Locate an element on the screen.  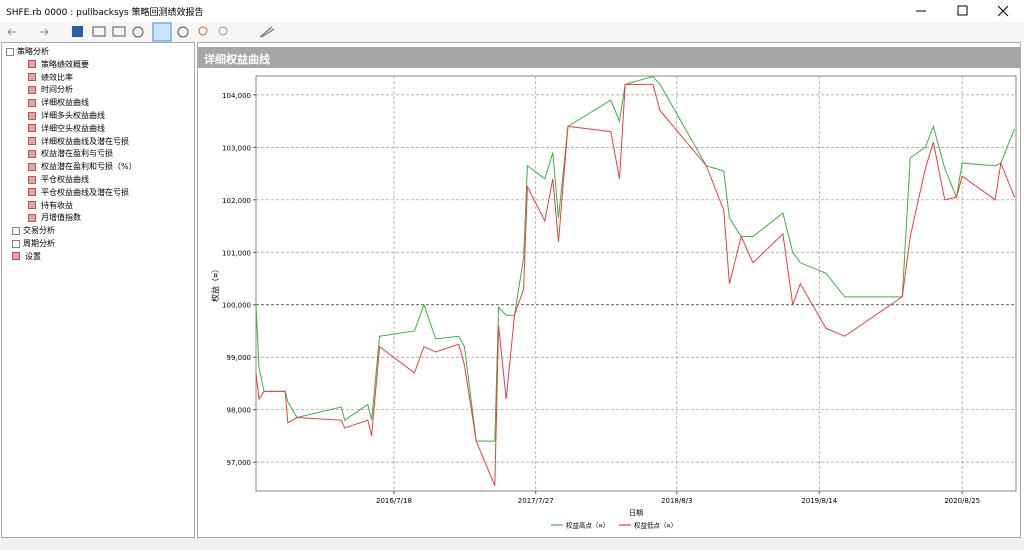
tree-node: 策略绩效概要 is located at coordinates (58, 64).